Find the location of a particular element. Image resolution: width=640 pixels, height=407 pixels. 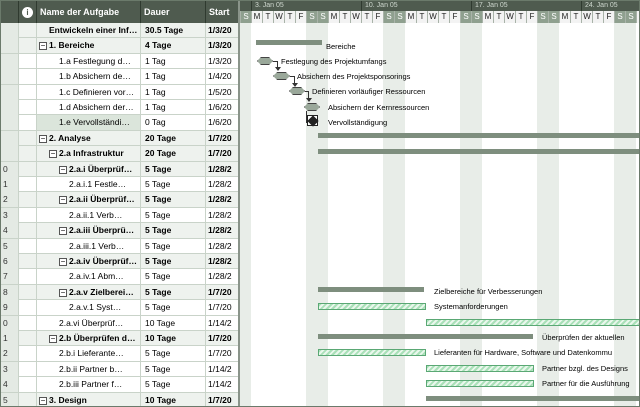

table-row: 1 2.a.i.1 Festle… 5 Tage 1/28/2 is located at coordinates (119, 185).